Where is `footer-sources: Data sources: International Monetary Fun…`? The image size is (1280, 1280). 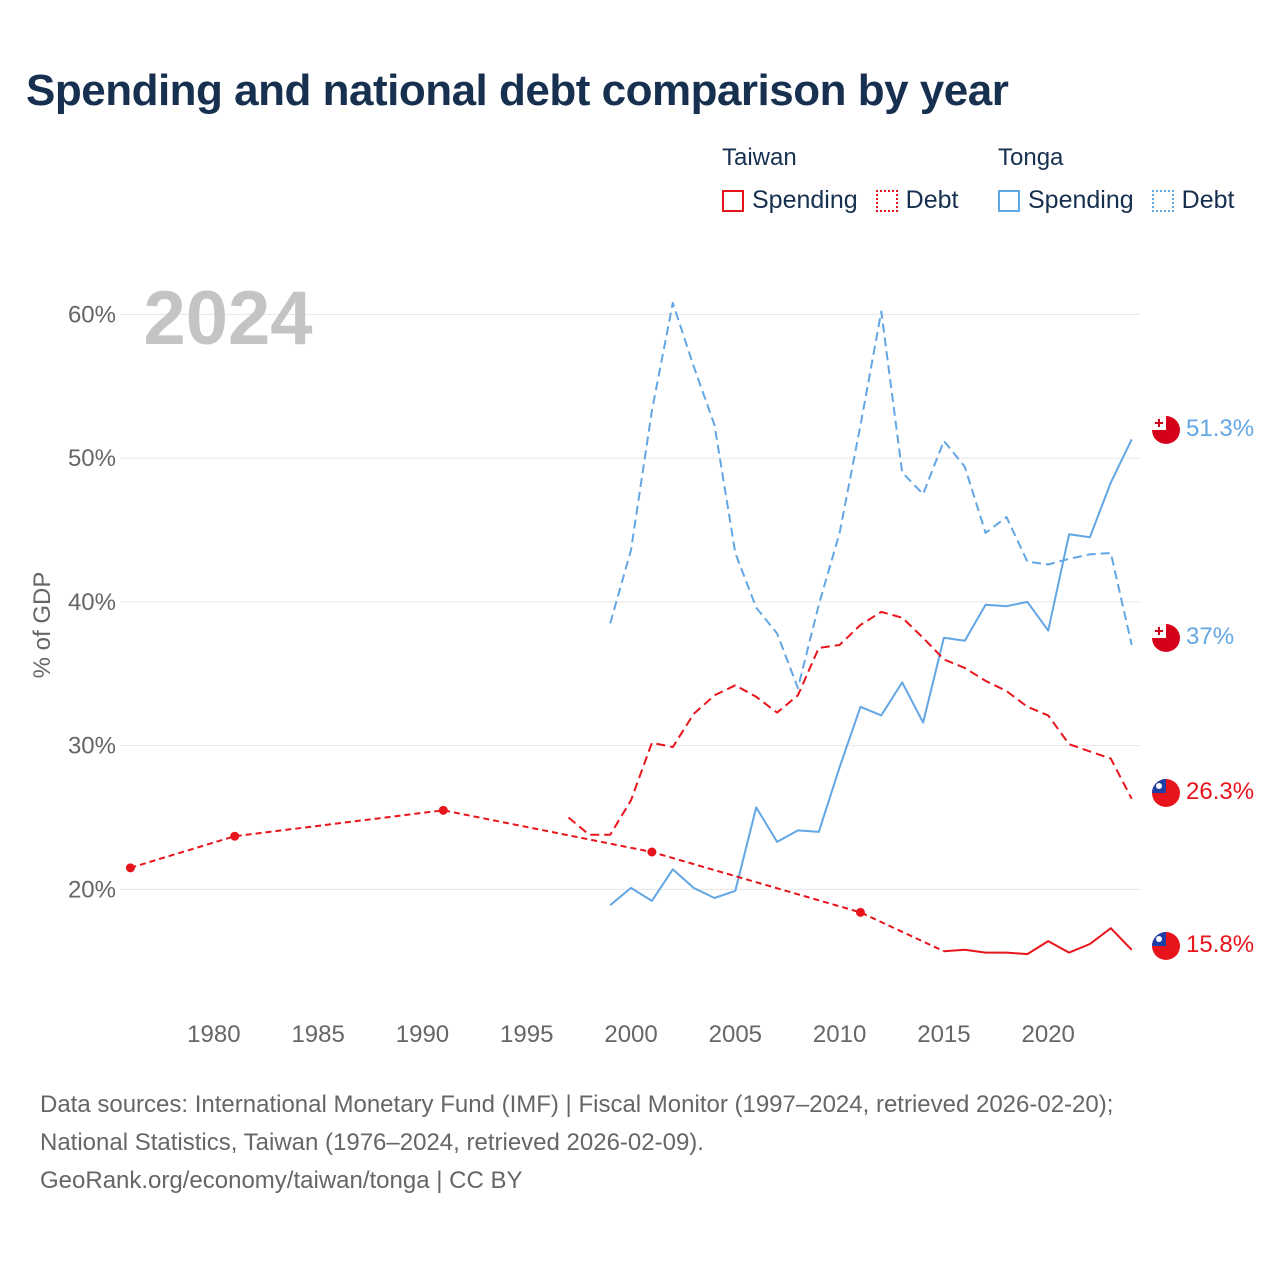 footer-sources: Data sources: International Monetary Fun… is located at coordinates (576, 1143).